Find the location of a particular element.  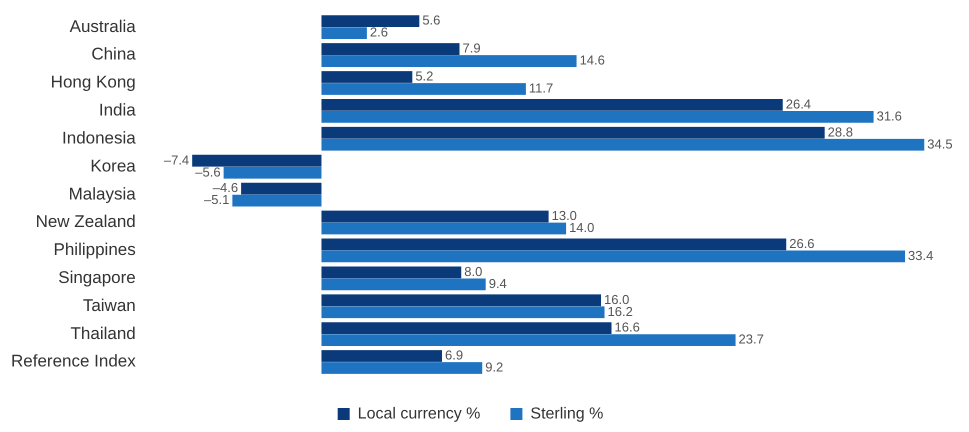

data-label: 7.9 is located at coordinates (471, 48).